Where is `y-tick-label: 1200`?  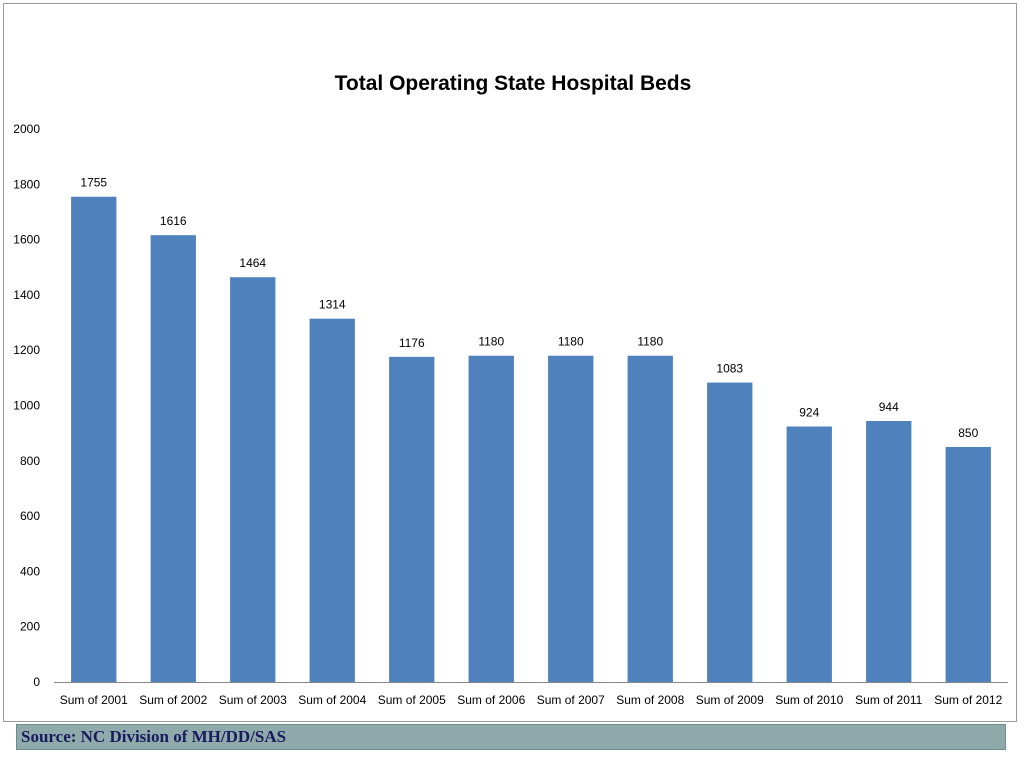
y-tick-label: 1200 is located at coordinates (26, 350).